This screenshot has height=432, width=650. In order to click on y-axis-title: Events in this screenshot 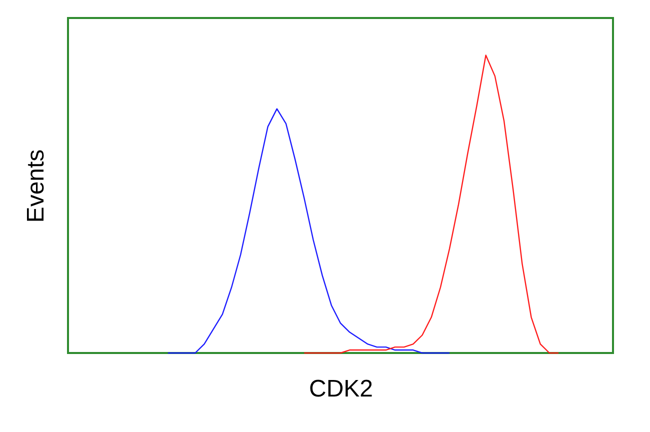, I will do `click(36, 186)`.